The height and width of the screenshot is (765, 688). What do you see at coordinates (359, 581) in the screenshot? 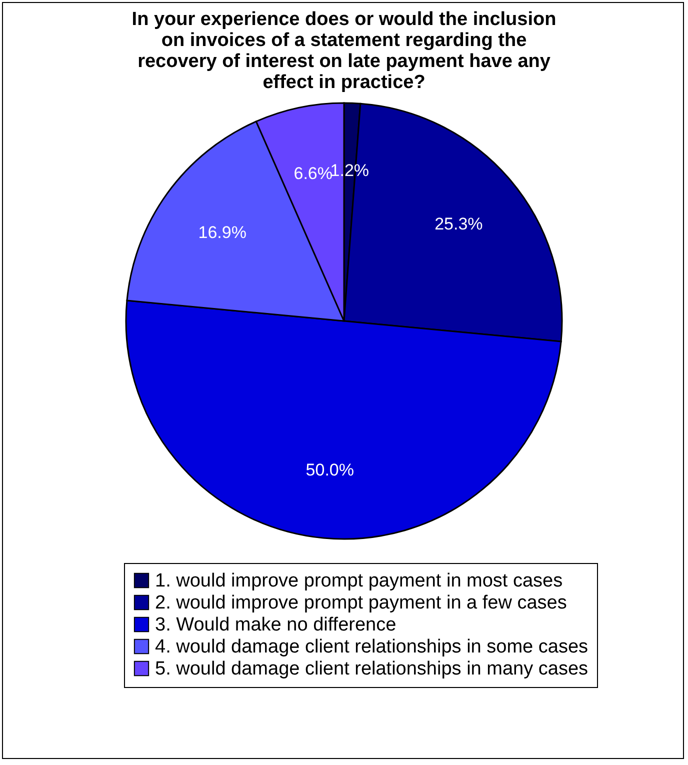
I see `legend-label: 1. would improve prompt payment in most cases` at bounding box center [359, 581].